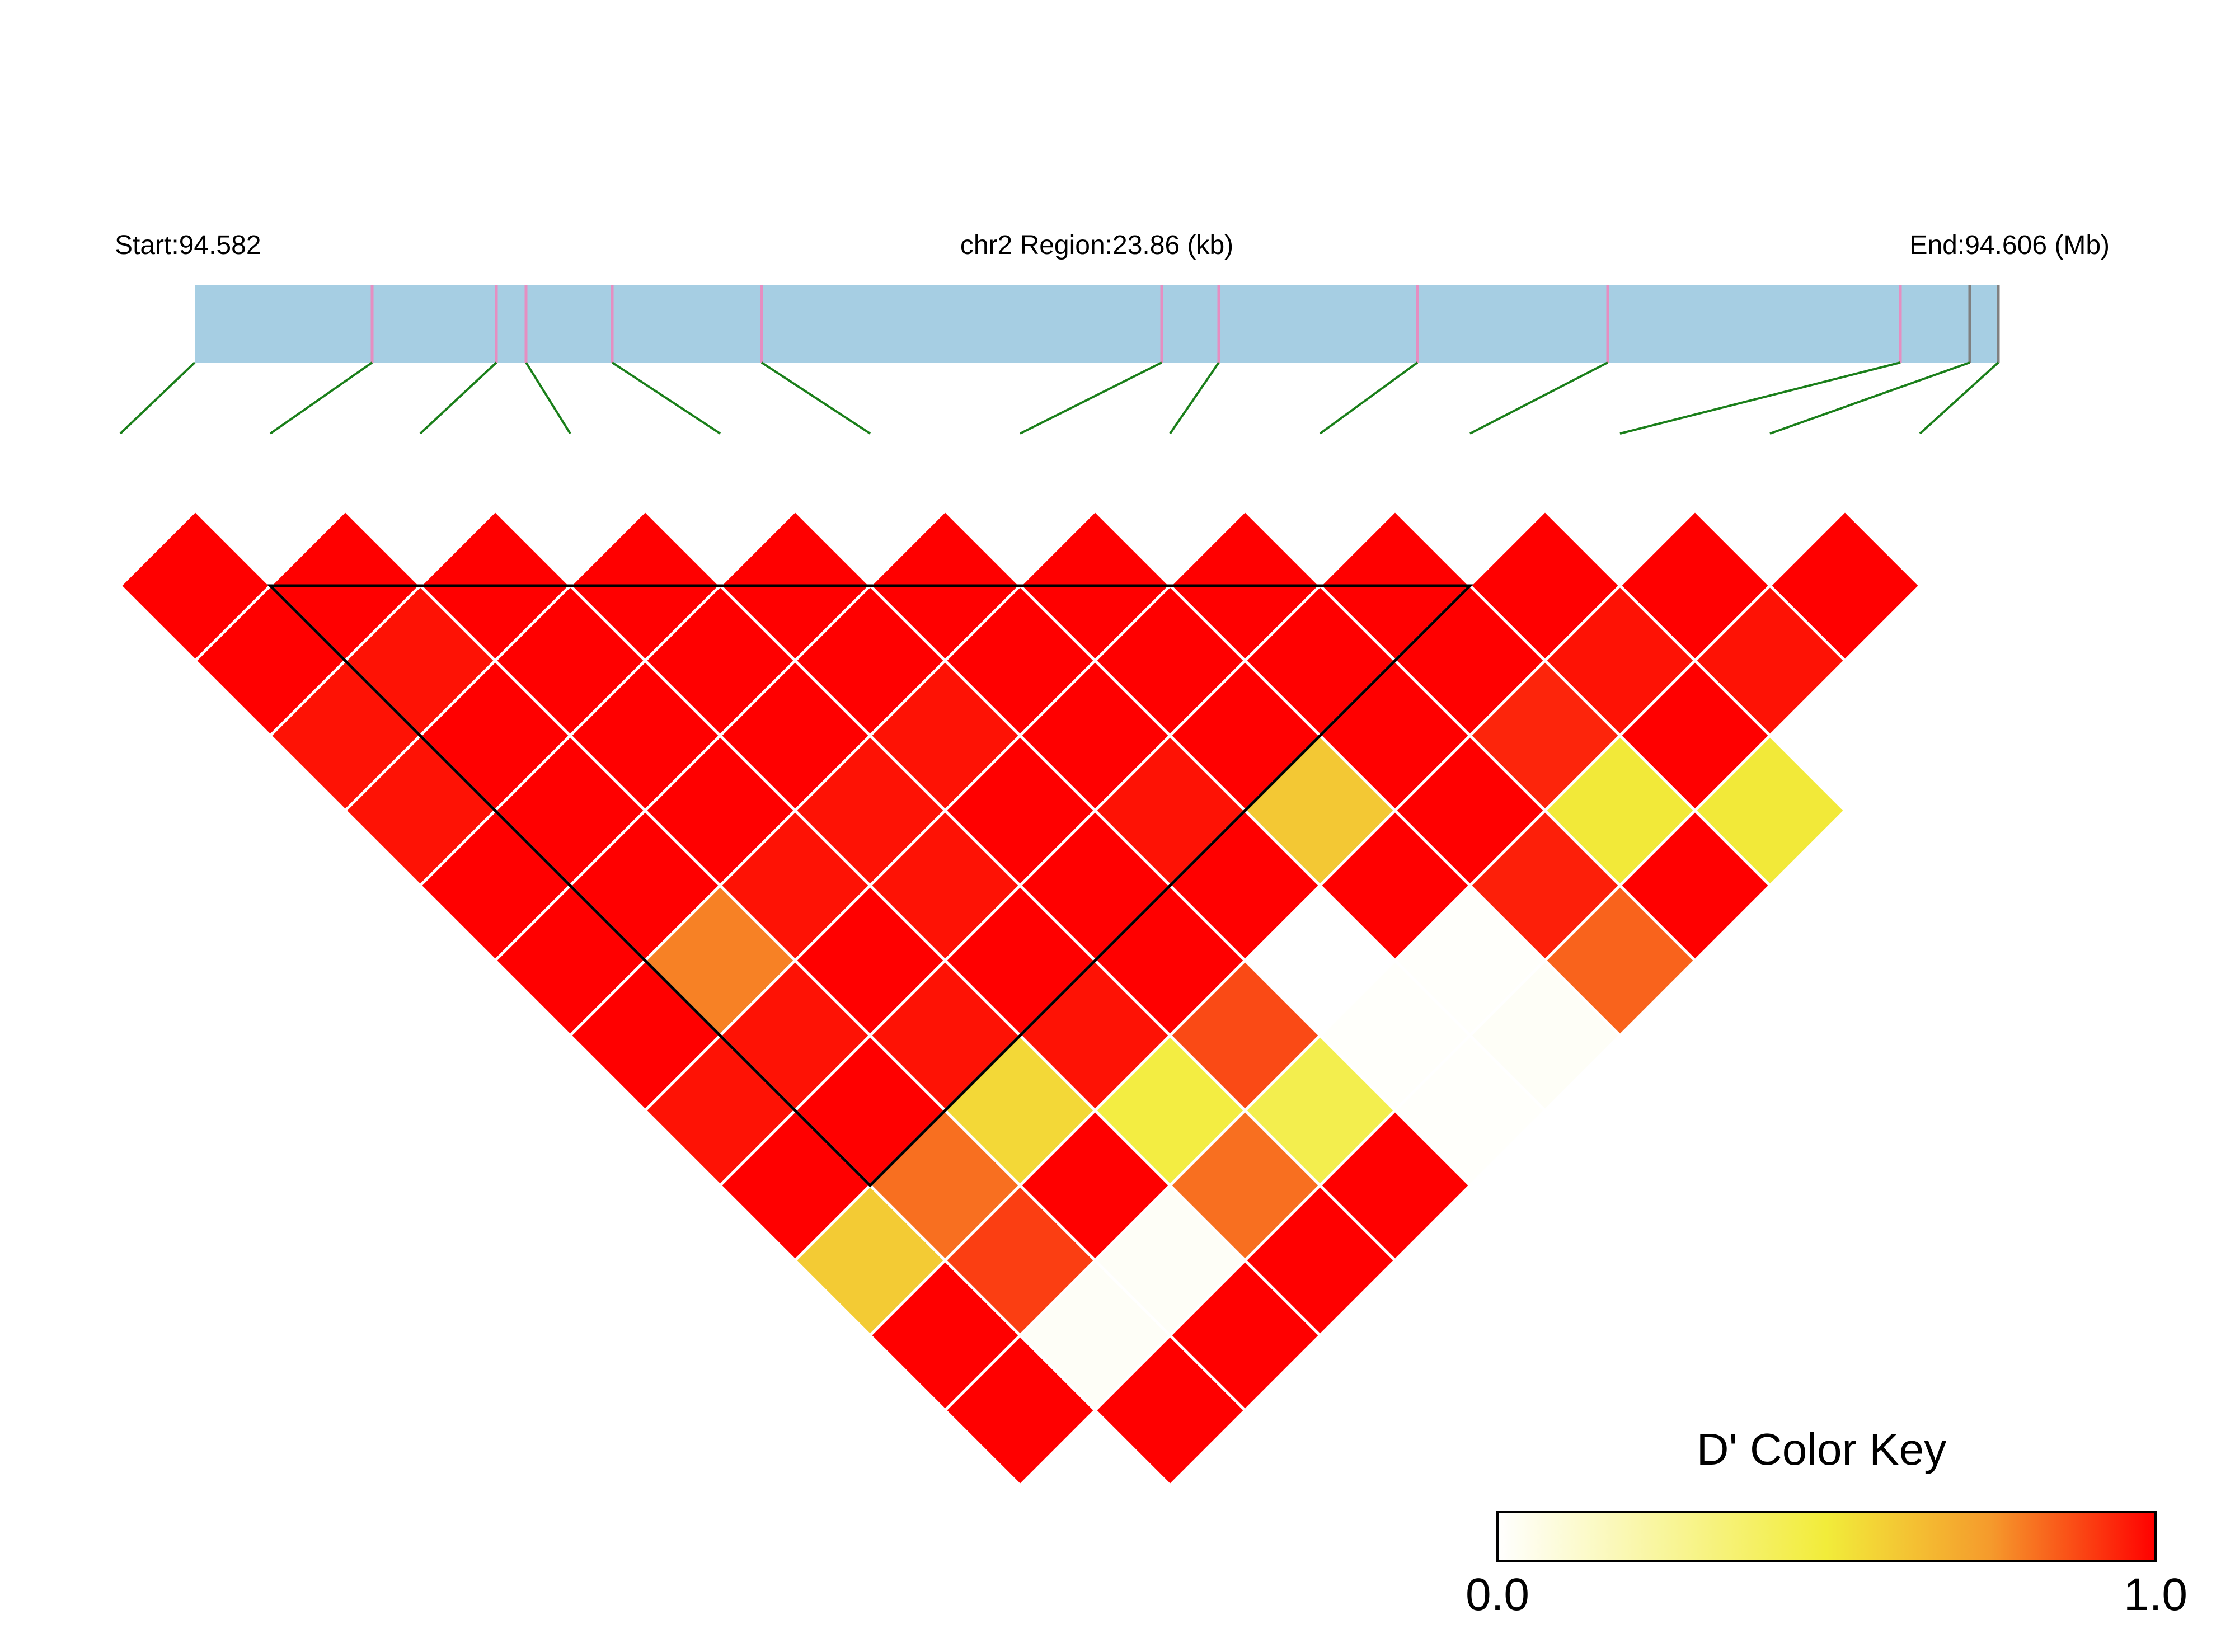  I want to click on start-label: Start:94.582, so click(188, 245).